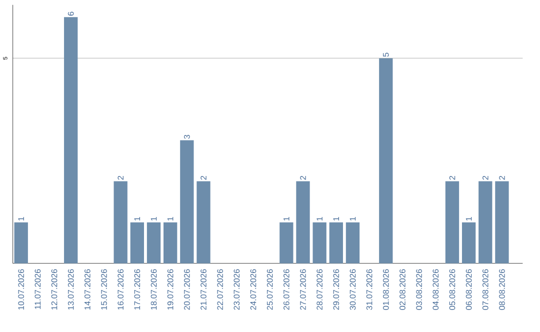  What do you see at coordinates (104, 289) in the screenshot?
I see `x-tick-label: 15.07.2026` at bounding box center [104, 289].